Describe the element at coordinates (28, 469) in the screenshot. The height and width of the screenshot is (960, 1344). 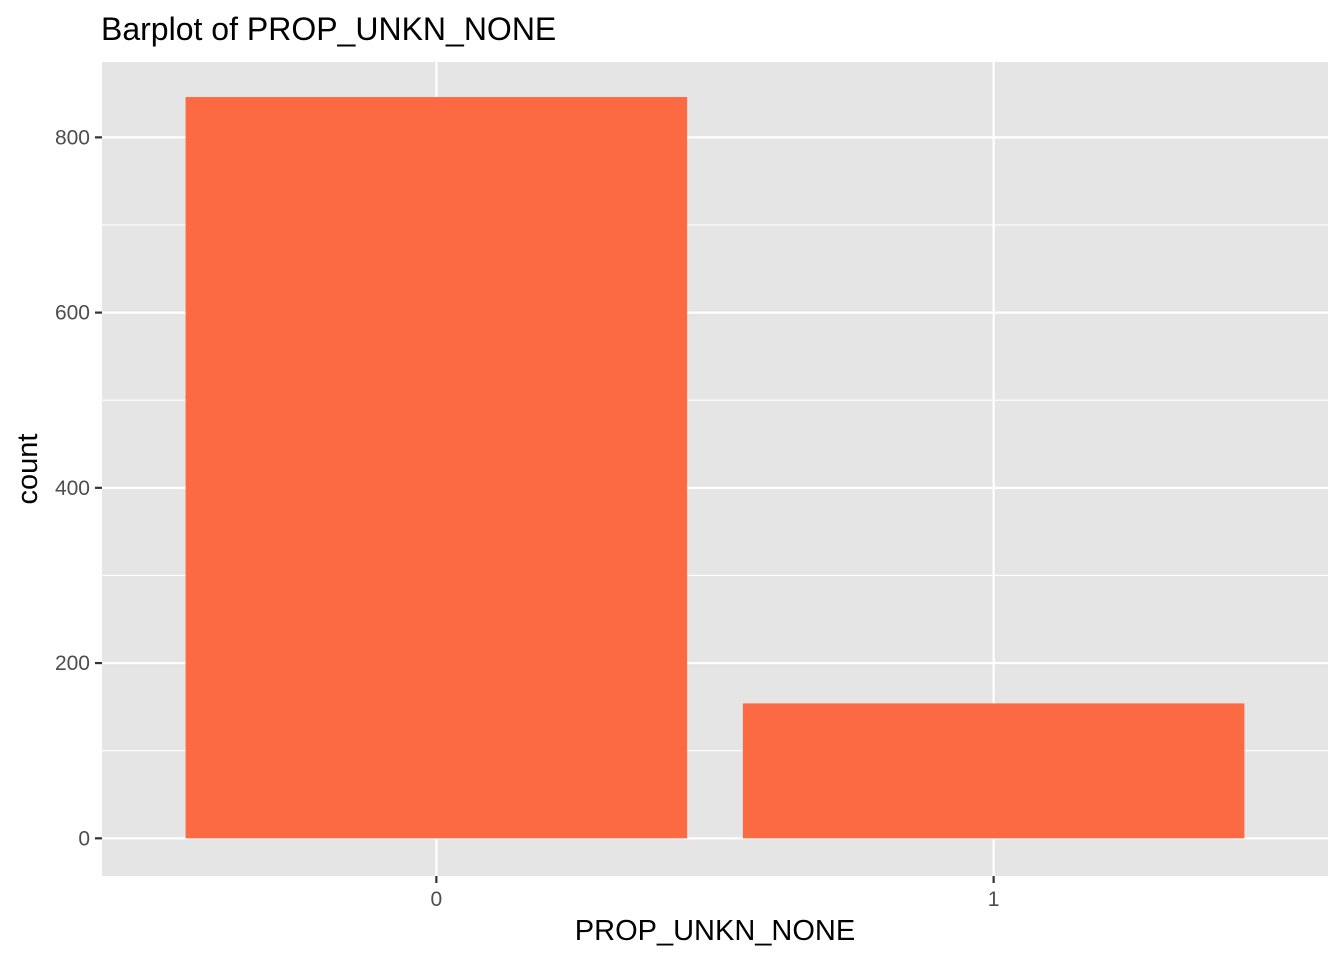
I see `y-axis-title: count` at that location.